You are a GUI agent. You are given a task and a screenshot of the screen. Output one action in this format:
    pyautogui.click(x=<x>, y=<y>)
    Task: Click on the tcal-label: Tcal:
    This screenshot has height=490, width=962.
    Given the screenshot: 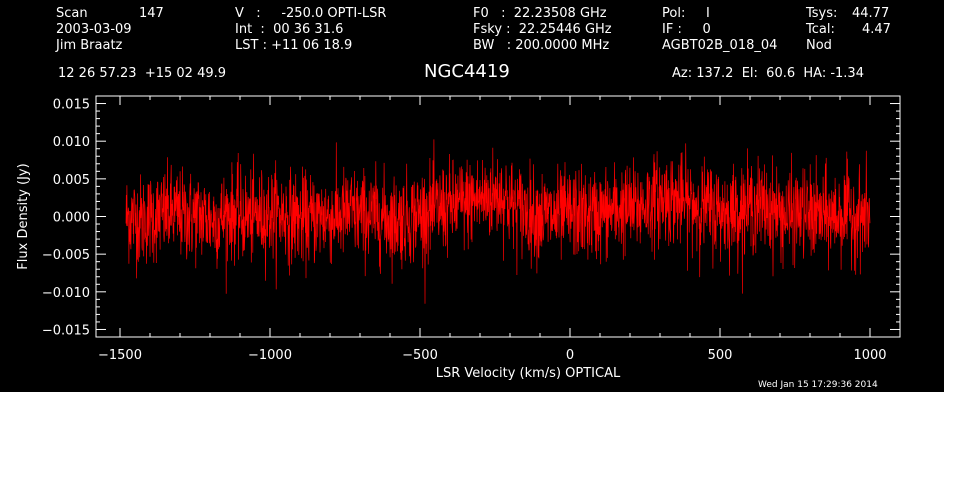 What is the action you would take?
    pyautogui.click(x=820, y=29)
    